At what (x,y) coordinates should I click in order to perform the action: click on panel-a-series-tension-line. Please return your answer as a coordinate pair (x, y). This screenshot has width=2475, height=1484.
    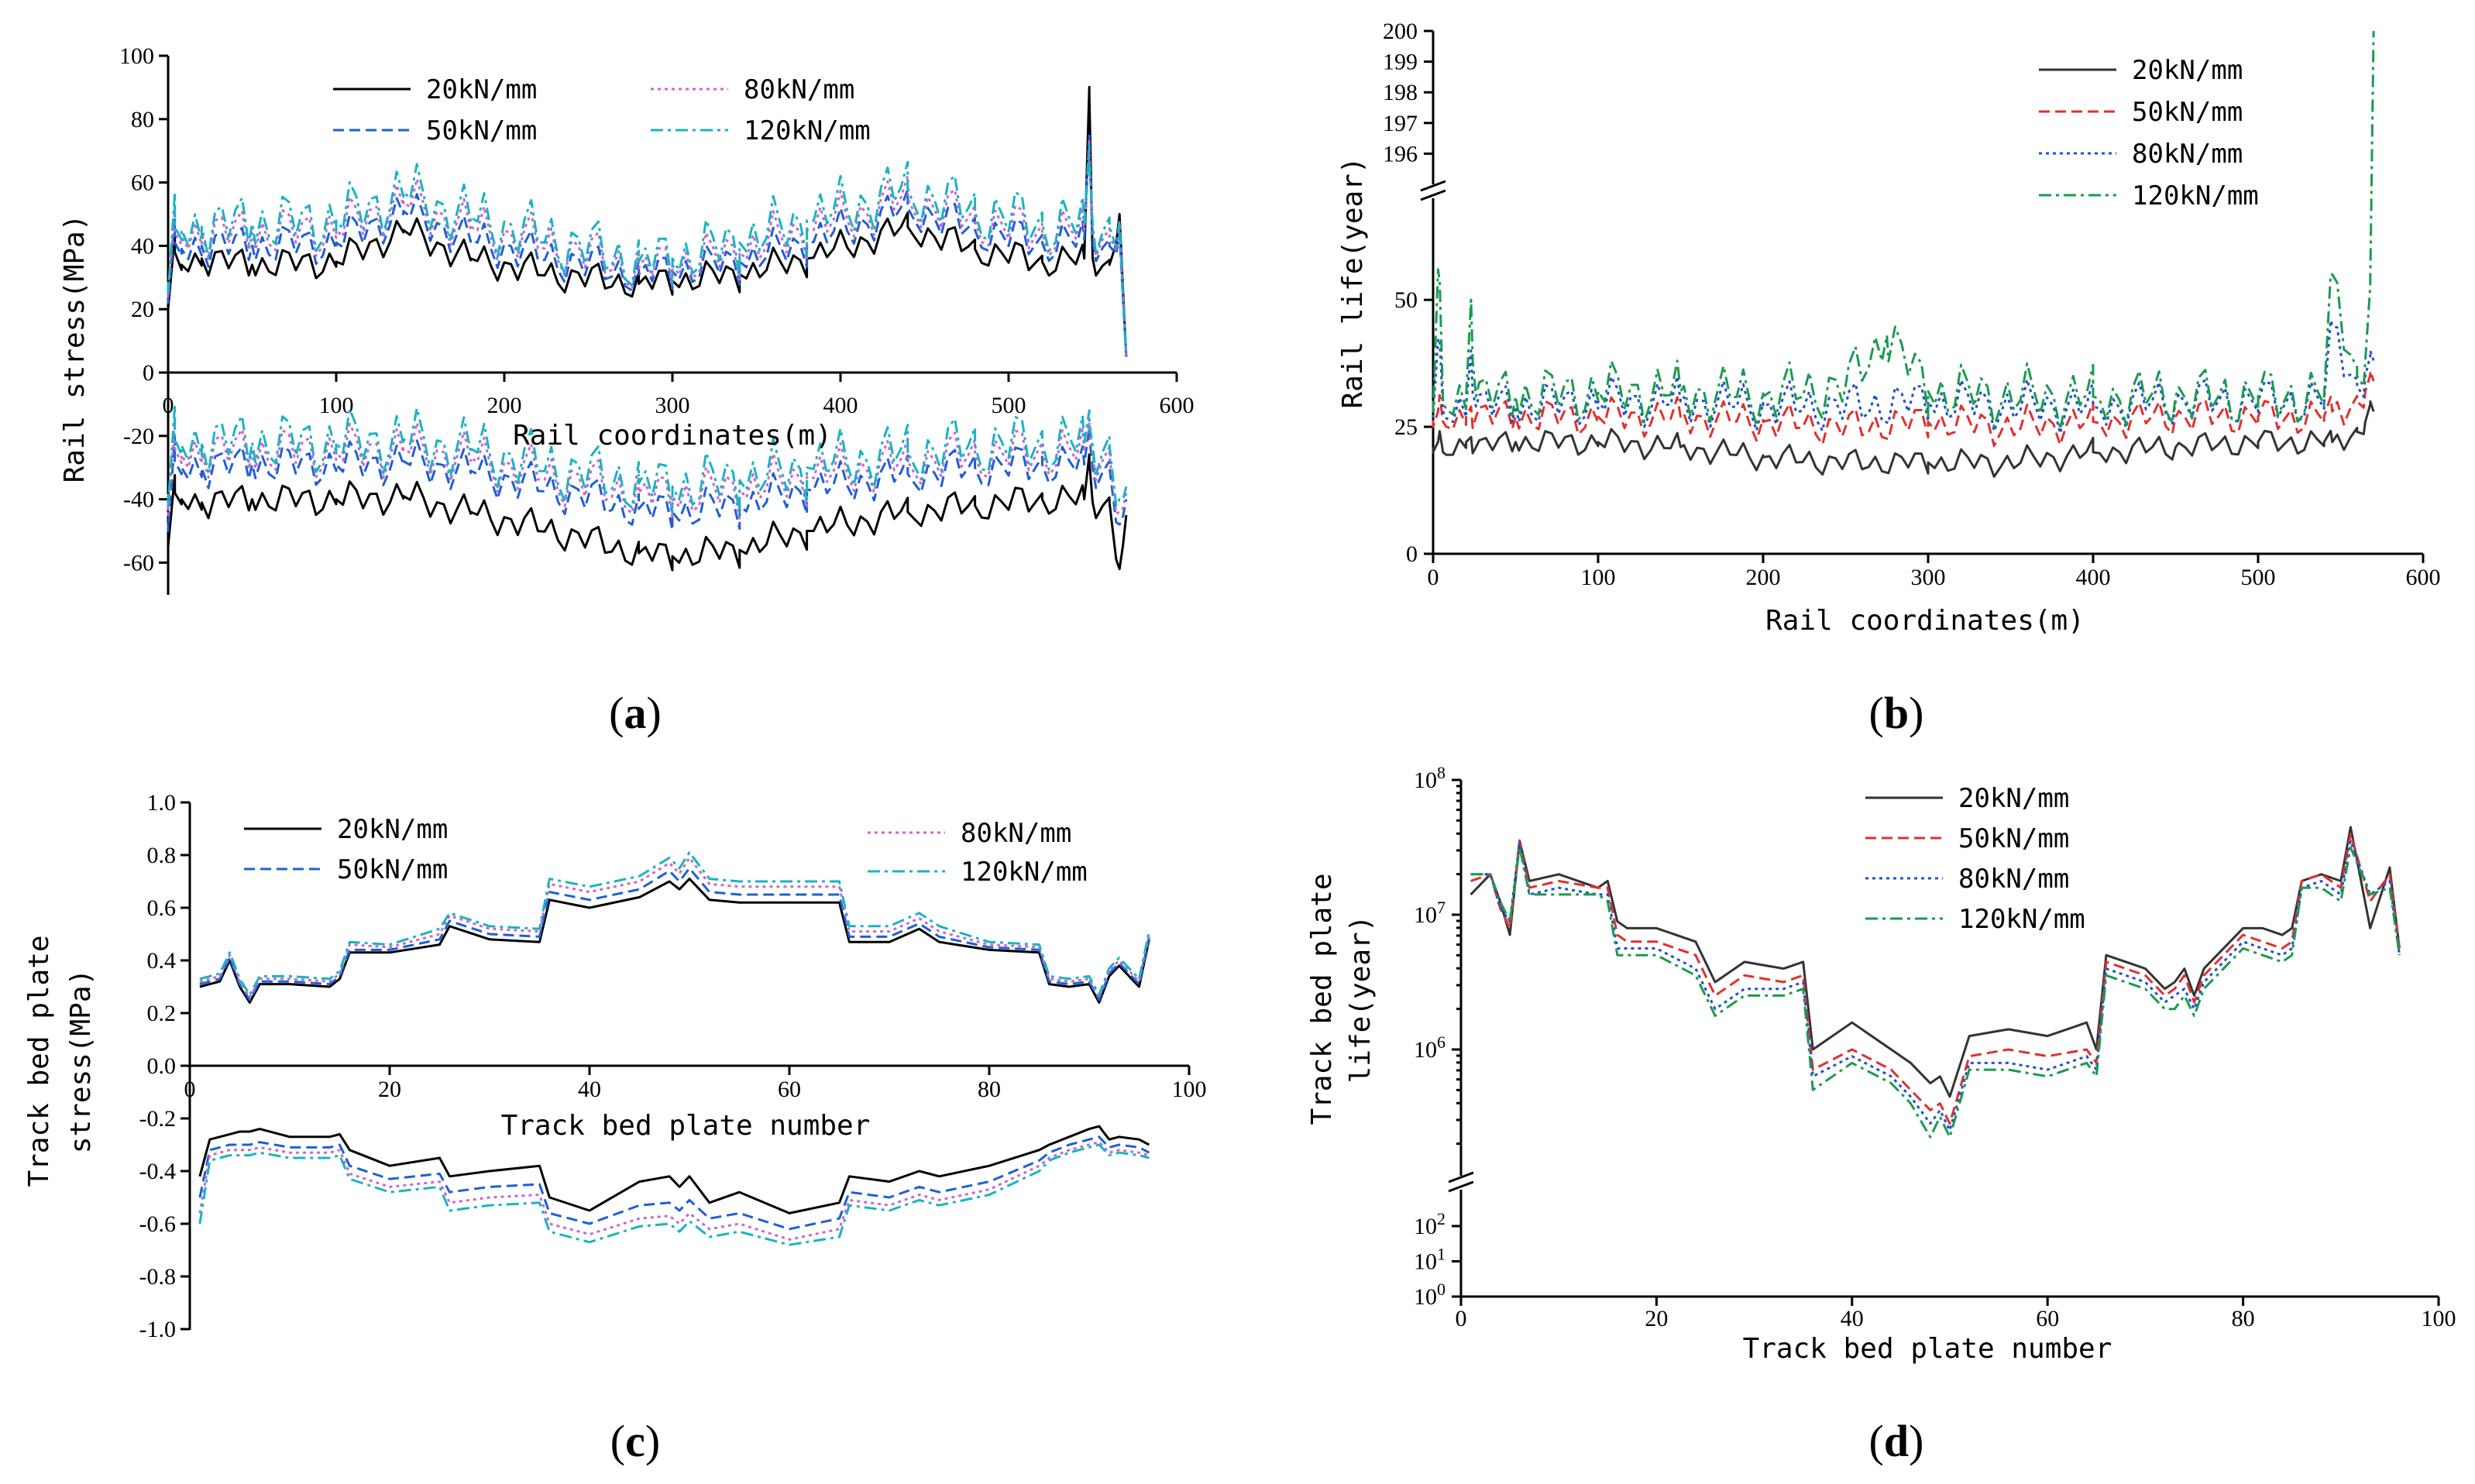
    Looking at the image, I should click on (647, 250).